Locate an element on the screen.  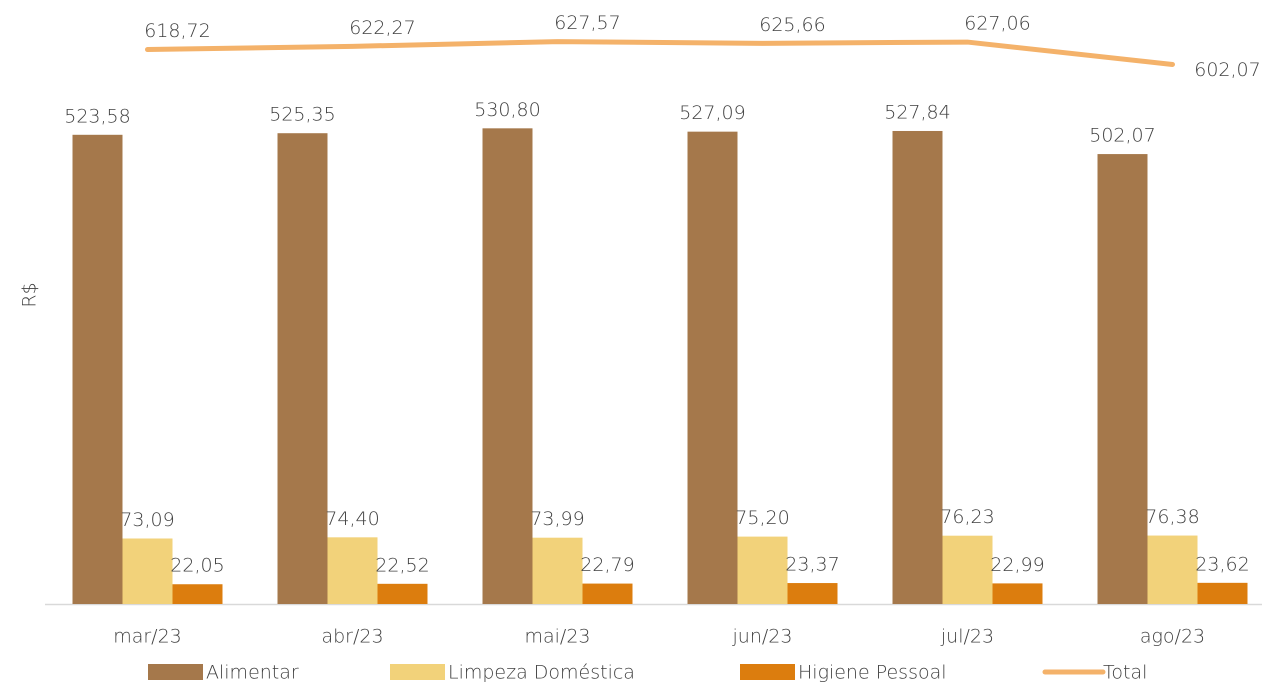
data-label: 23,62 is located at coordinates (1222, 564).